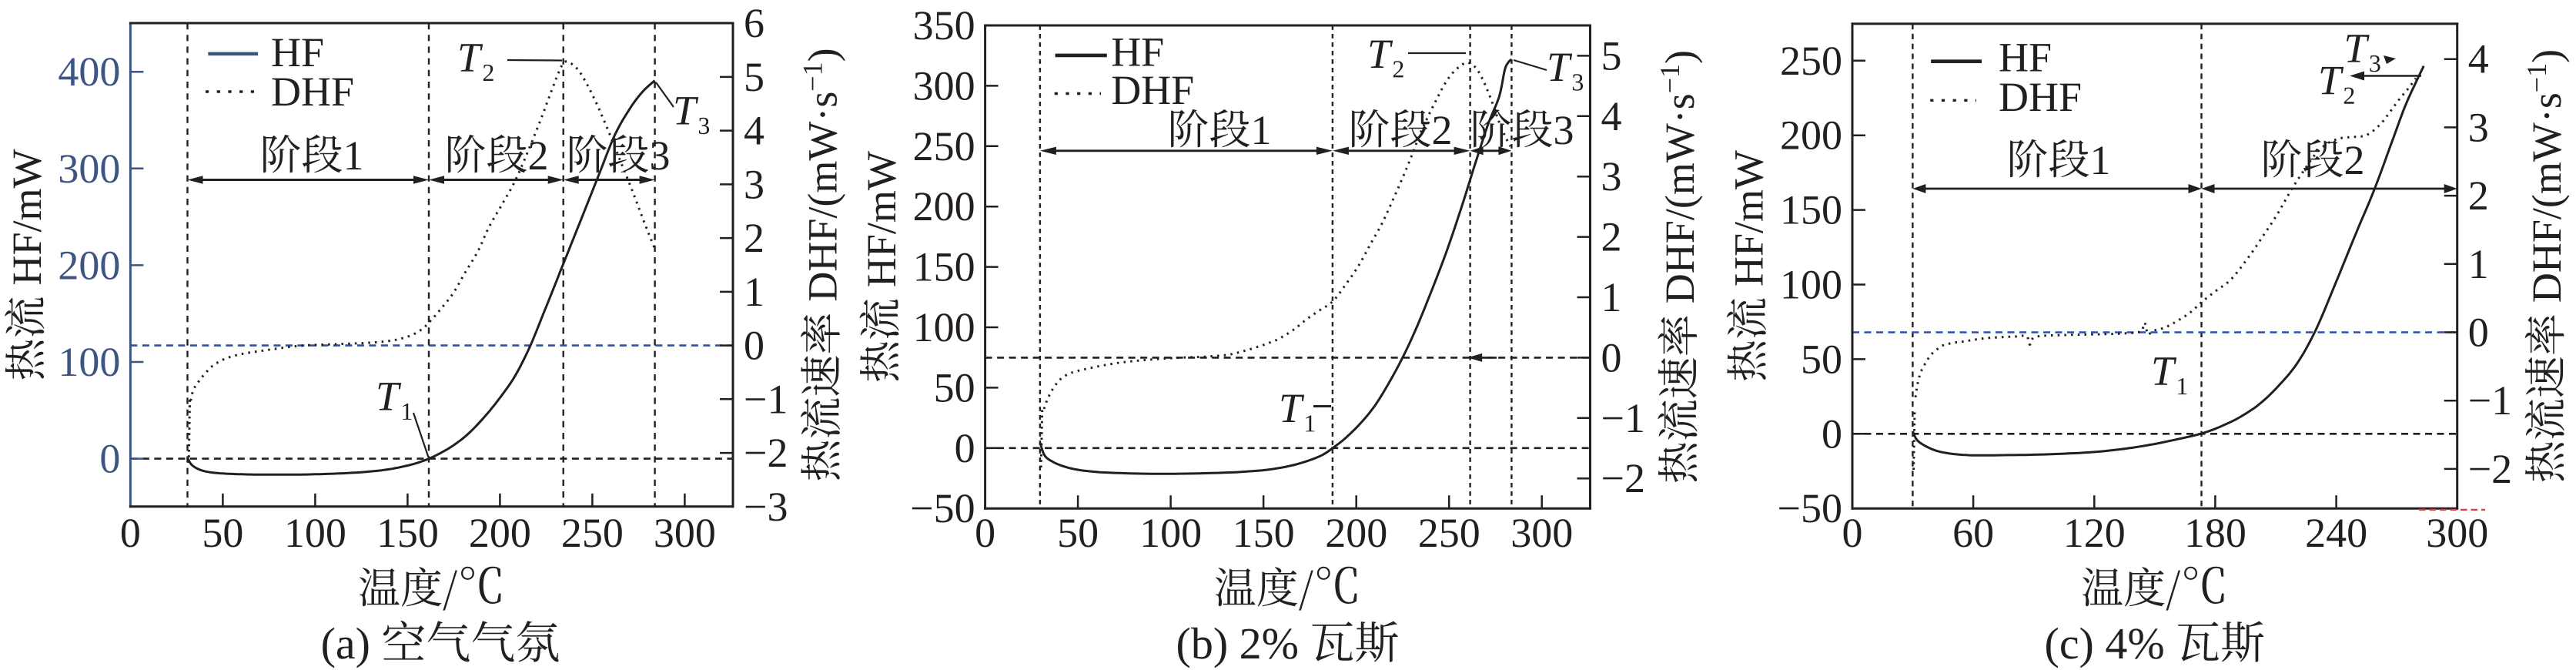 This screenshot has width=2576, height=670. I want to click on svg-text: 6, so click(754, 23).